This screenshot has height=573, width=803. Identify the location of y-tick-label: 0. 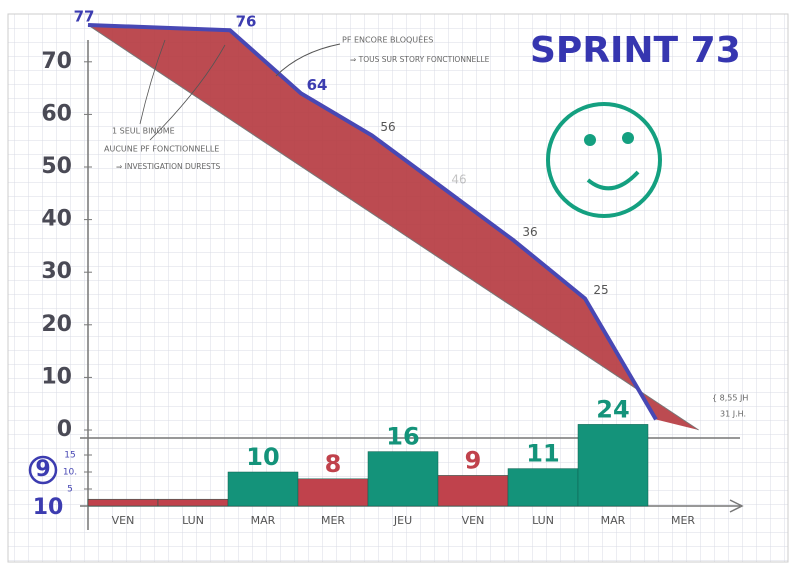
(64, 429).